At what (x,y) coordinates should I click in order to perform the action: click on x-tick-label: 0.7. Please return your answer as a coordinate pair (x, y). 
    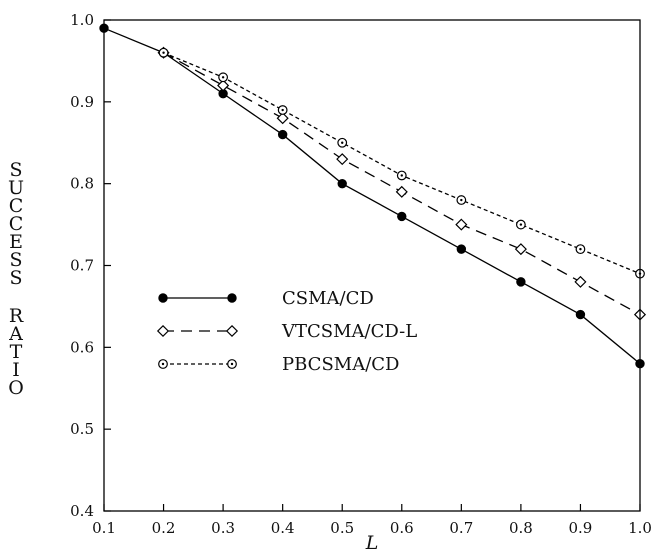
    Looking at the image, I should click on (461, 528).